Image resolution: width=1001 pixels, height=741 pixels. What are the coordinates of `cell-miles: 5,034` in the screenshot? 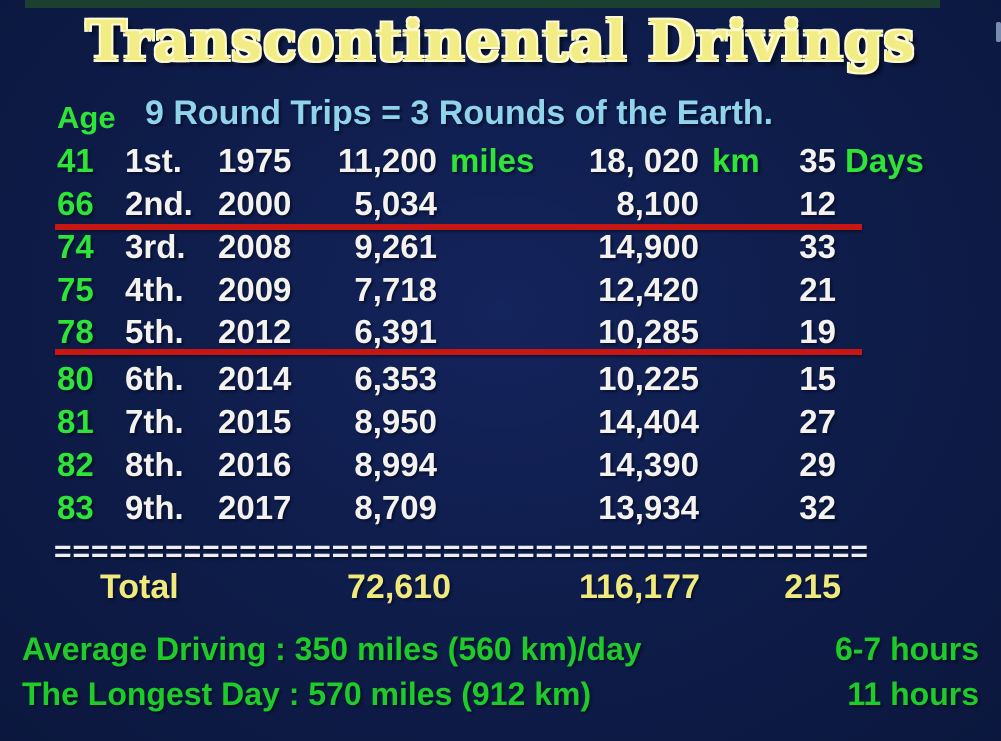 It's located at (395, 203).